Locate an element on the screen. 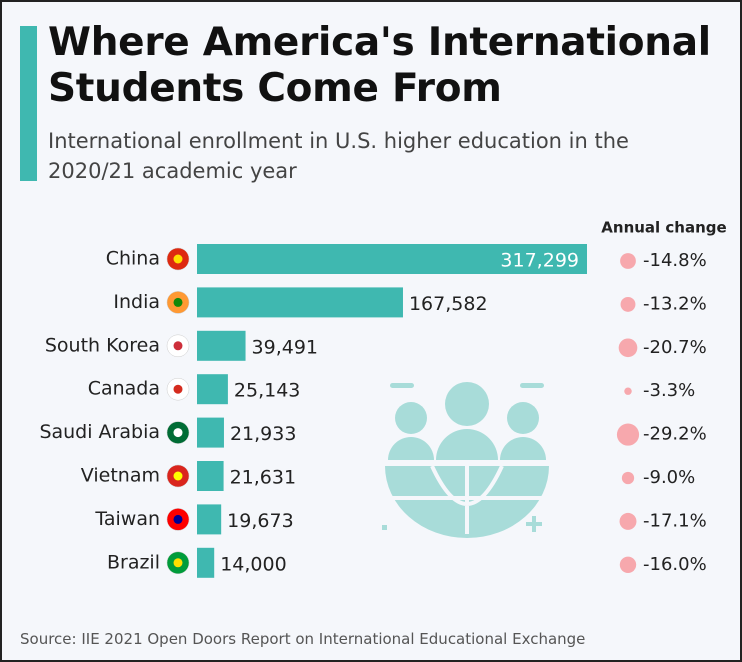 The width and height of the screenshot is (742, 662). value-label: 167,582 is located at coordinates (448, 304).